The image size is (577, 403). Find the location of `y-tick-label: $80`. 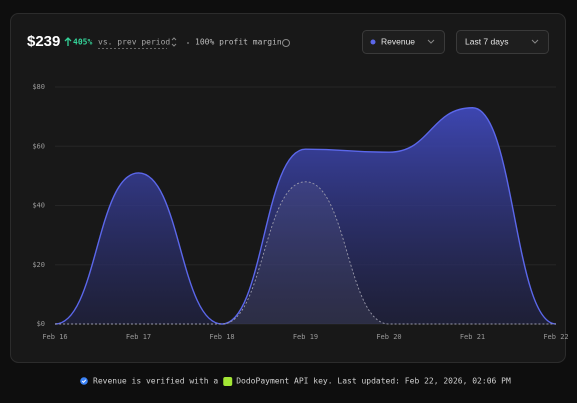

y-tick-label: $80 is located at coordinates (38, 87).